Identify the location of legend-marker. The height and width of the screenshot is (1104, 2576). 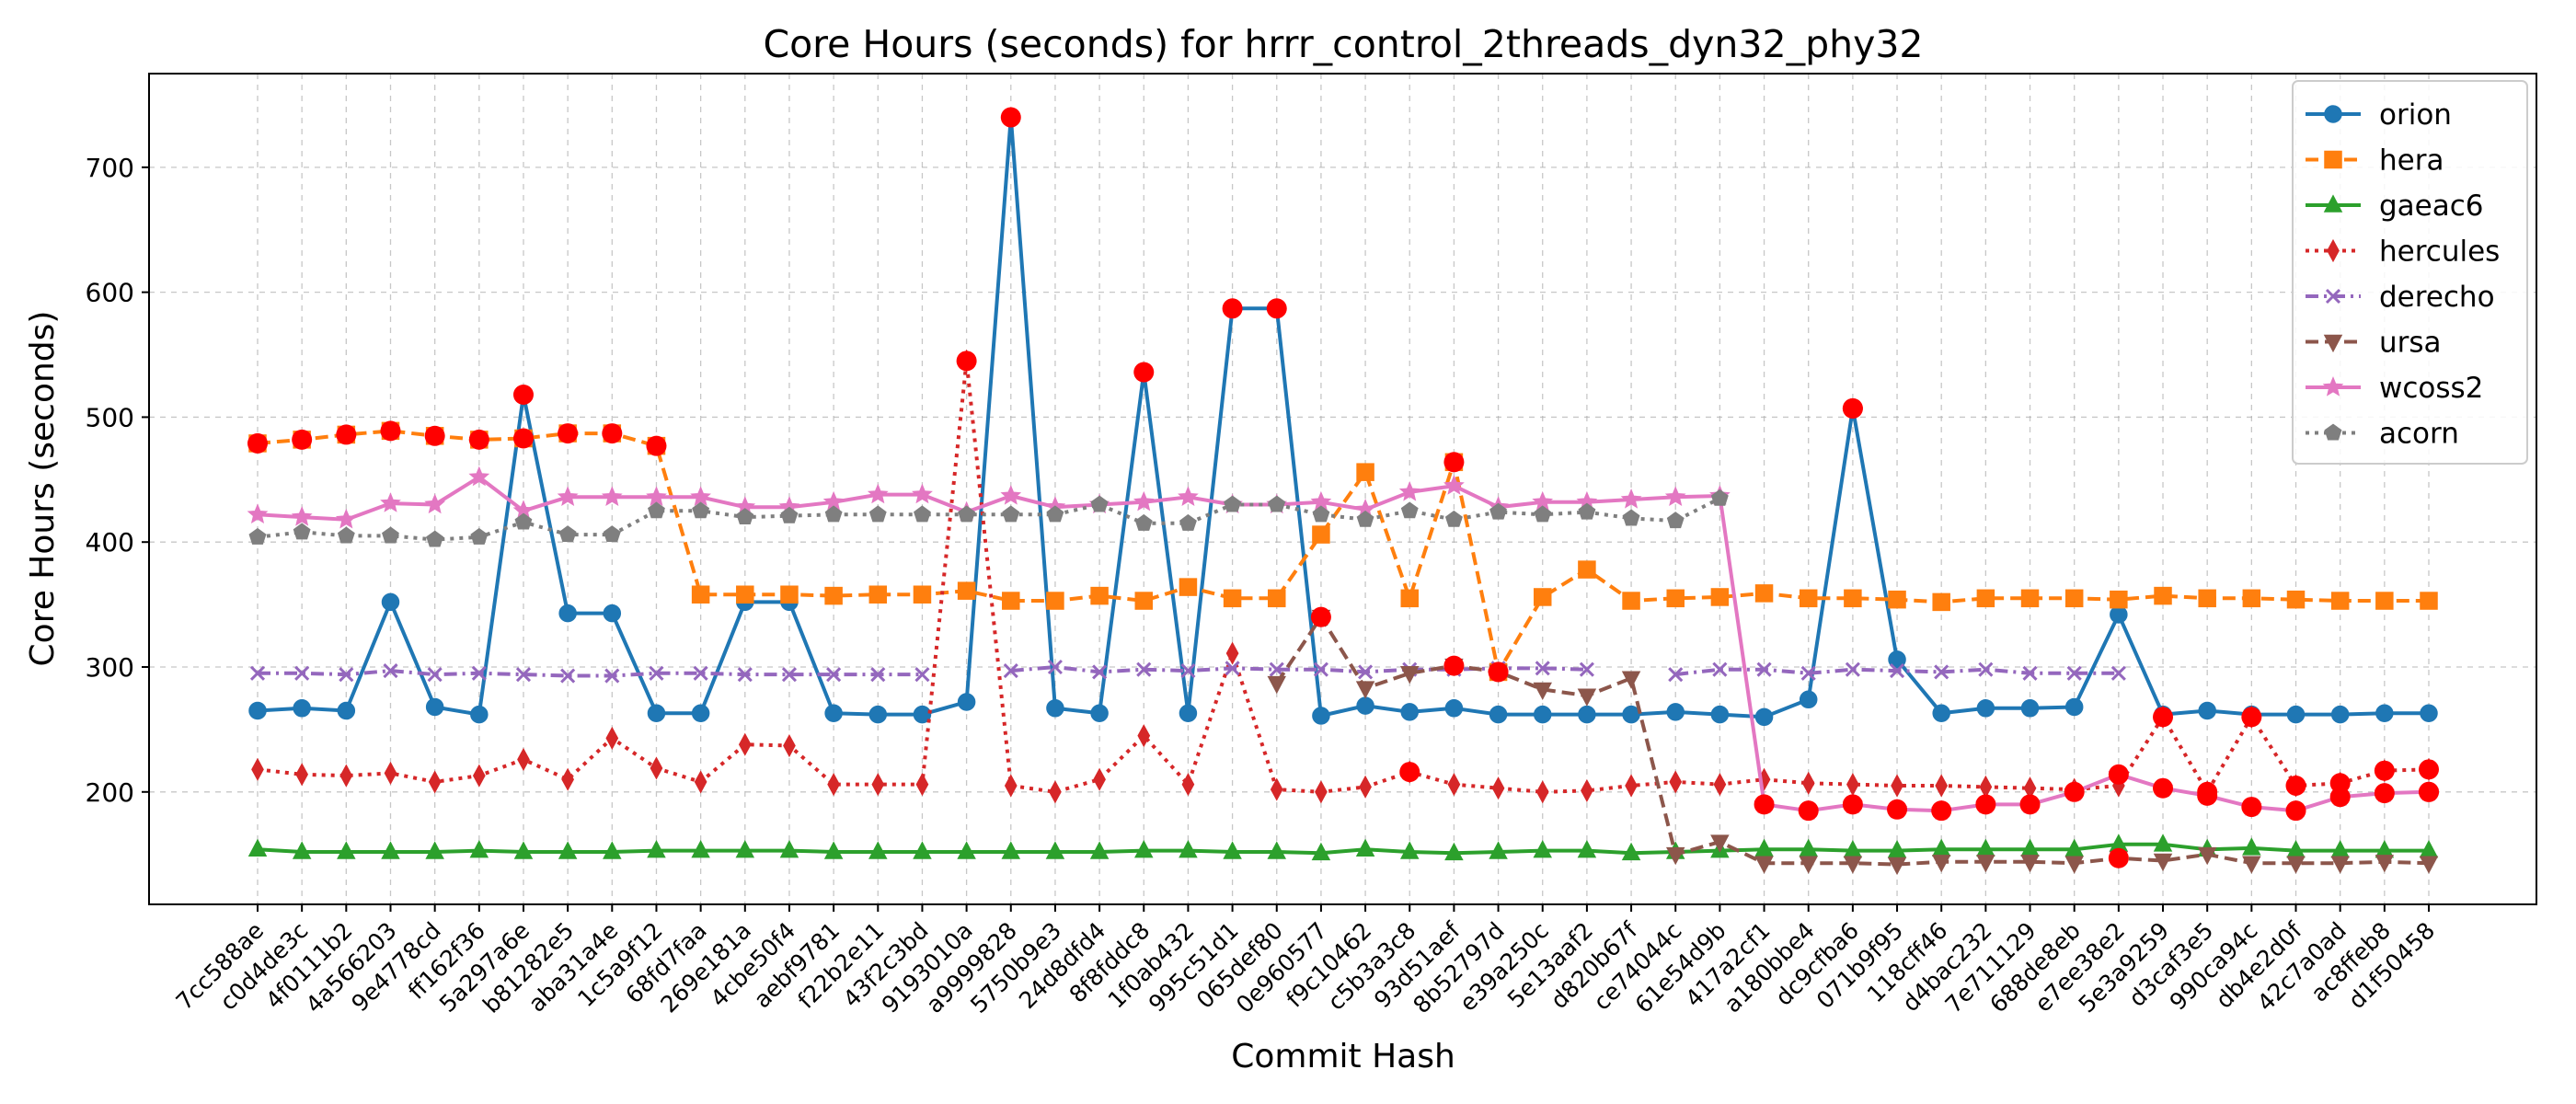
(2333, 159).